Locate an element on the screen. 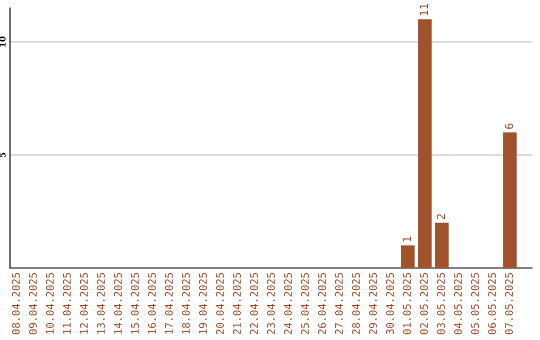 This screenshot has width=540, height=340. x-tick-label: 18.04.2025 is located at coordinates (186, 303).